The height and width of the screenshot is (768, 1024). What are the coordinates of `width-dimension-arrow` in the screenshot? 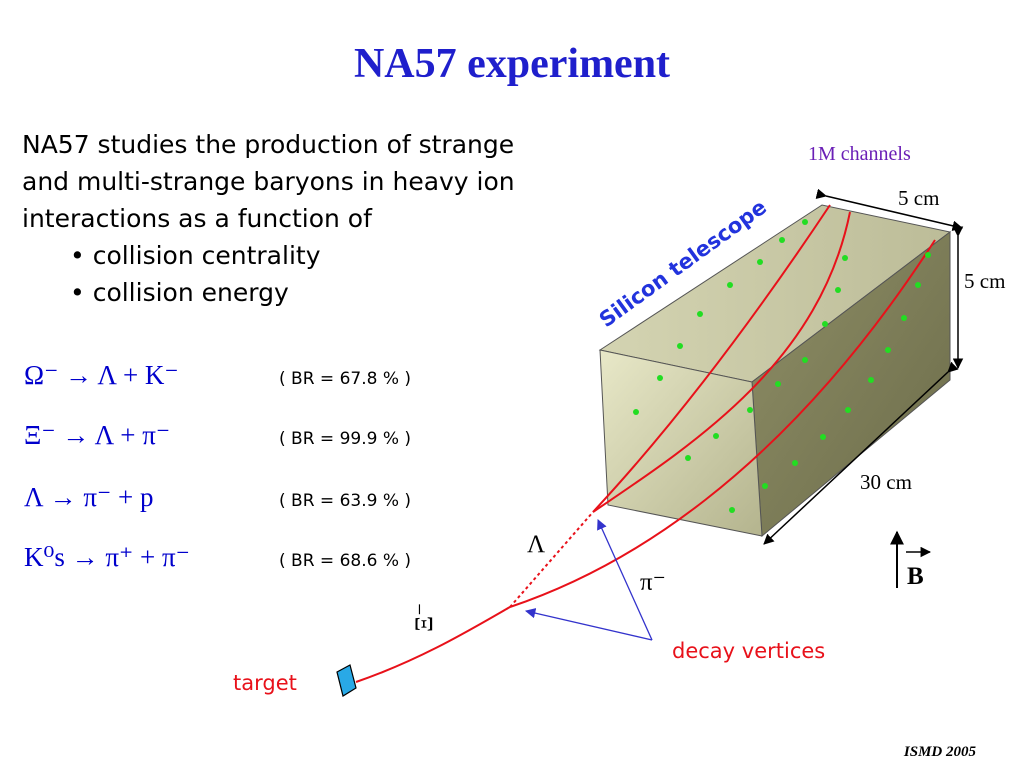 It's located at (889, 209).